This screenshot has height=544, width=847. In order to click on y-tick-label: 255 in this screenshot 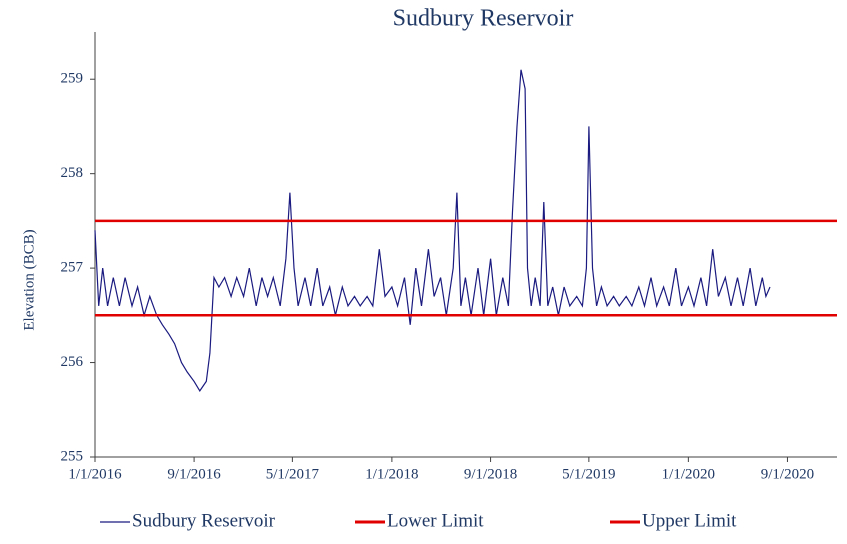, I will do `click(72, 456)`.